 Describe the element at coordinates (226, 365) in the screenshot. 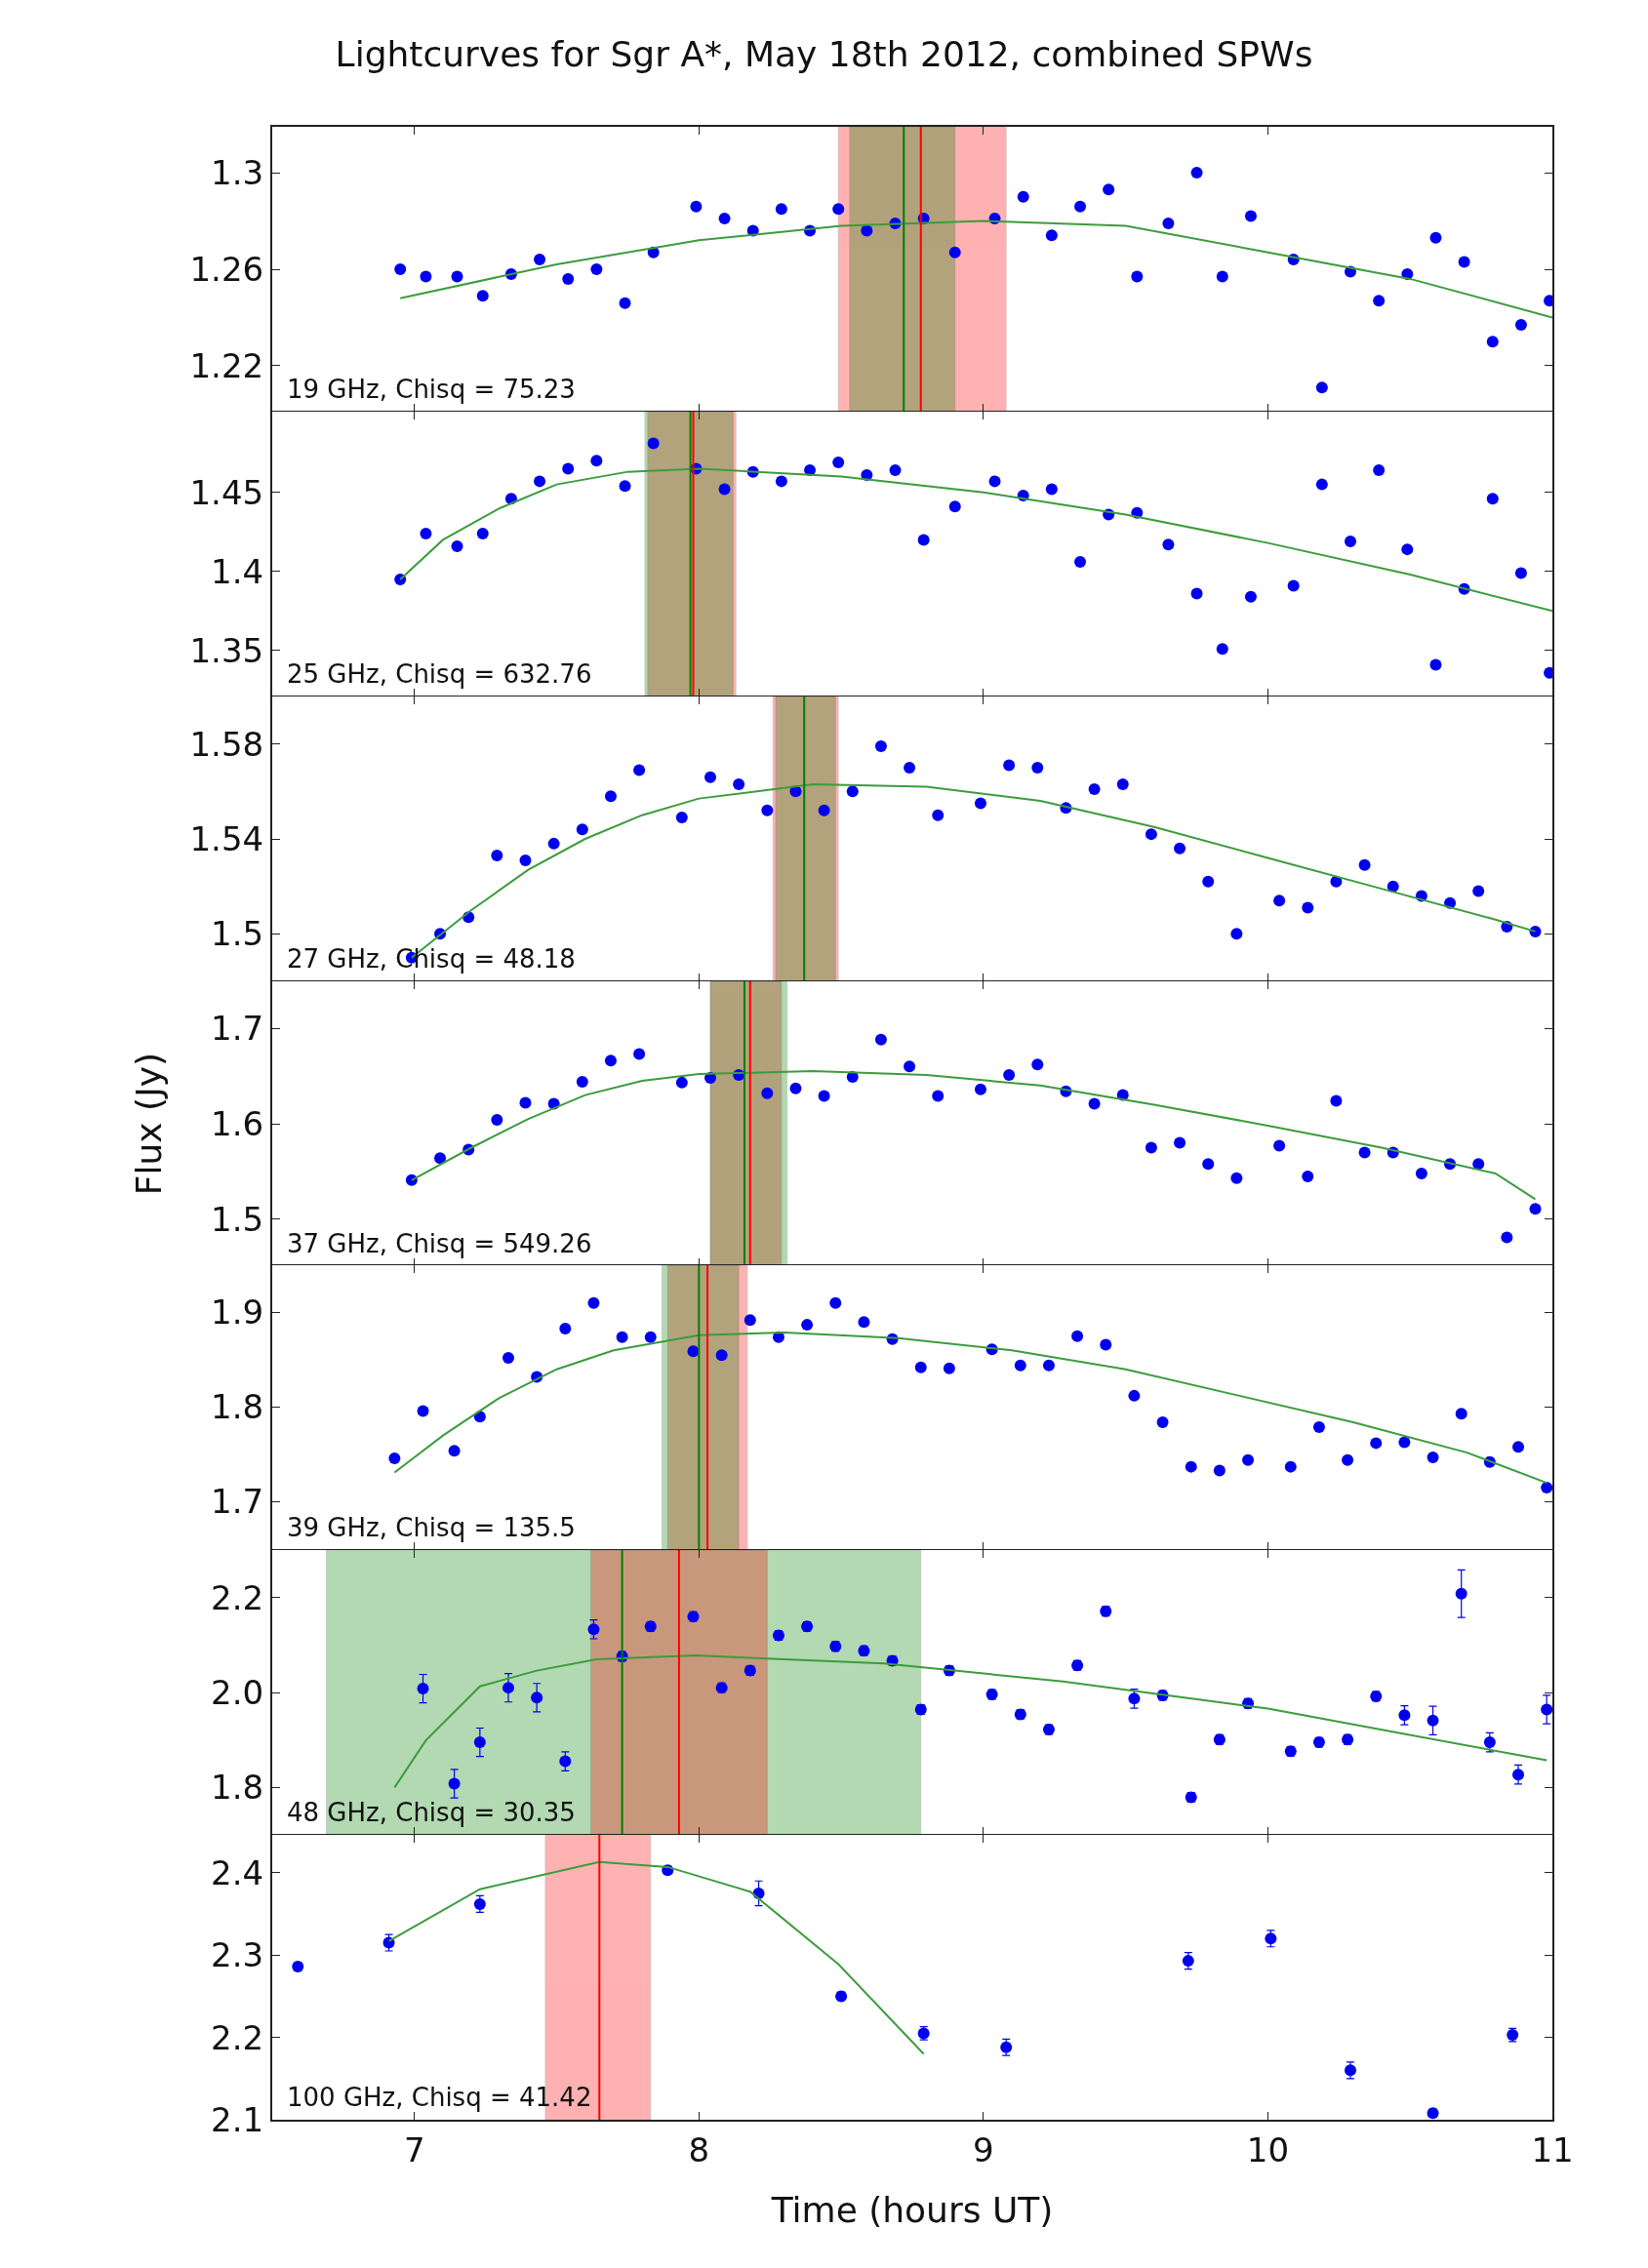

I see `y-tick-label: 1.22` at that location.